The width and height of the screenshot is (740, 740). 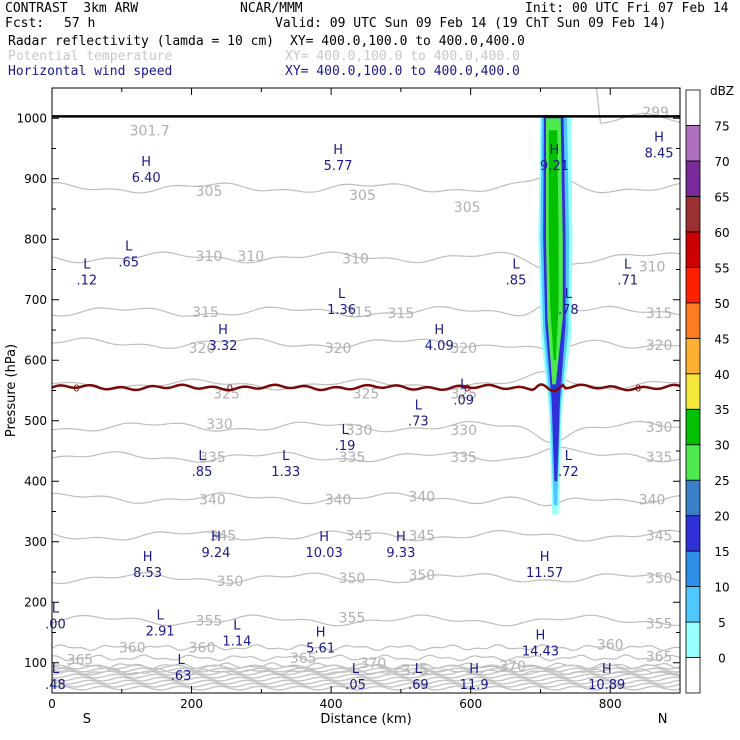 I want to click on theta-label: 370, so click(x=373, y=664).